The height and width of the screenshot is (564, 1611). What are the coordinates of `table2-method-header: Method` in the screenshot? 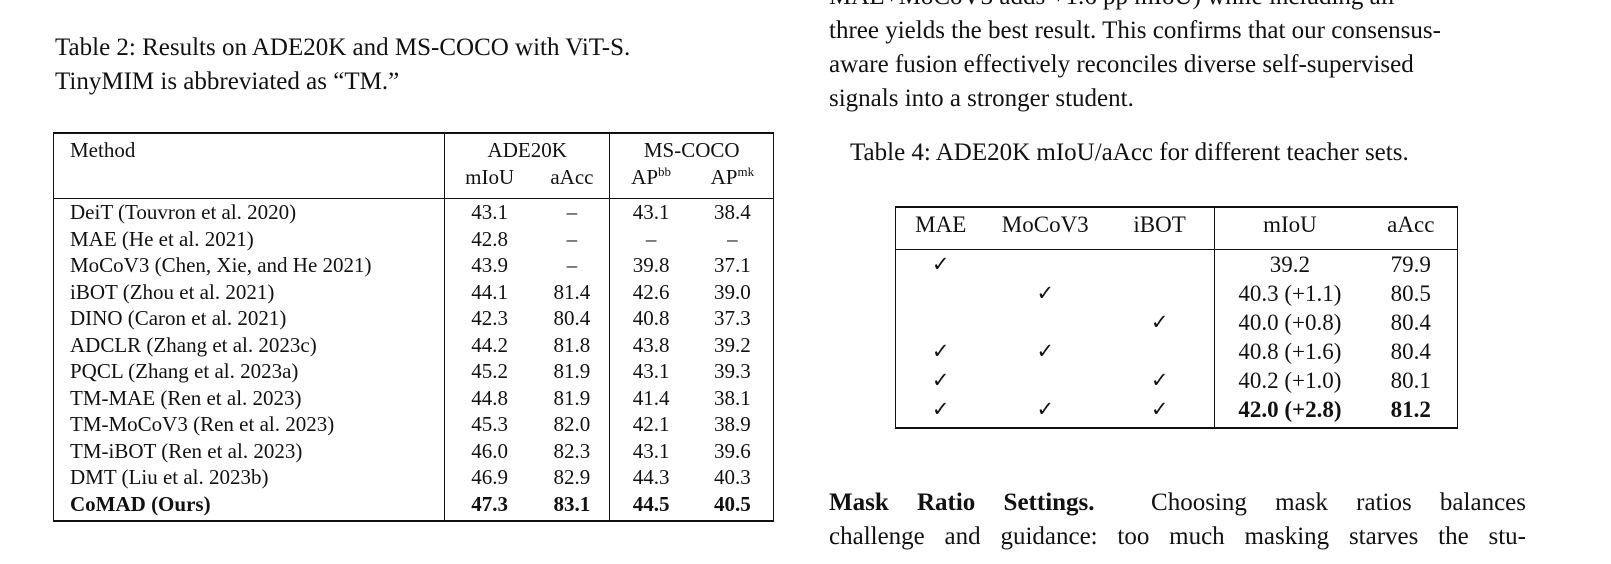 It's located at (249, 149).